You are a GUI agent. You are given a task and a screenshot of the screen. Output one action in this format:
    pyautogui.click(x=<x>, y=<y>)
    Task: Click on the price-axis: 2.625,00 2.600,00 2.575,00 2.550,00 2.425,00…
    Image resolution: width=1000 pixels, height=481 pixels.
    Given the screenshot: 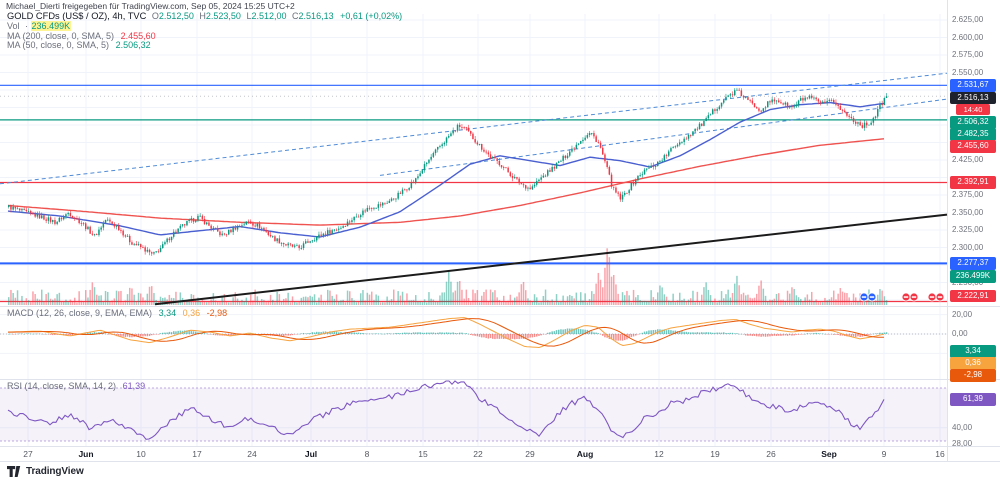 What is the action you would take?
    pyautogui.click(x=974, y=231)
    